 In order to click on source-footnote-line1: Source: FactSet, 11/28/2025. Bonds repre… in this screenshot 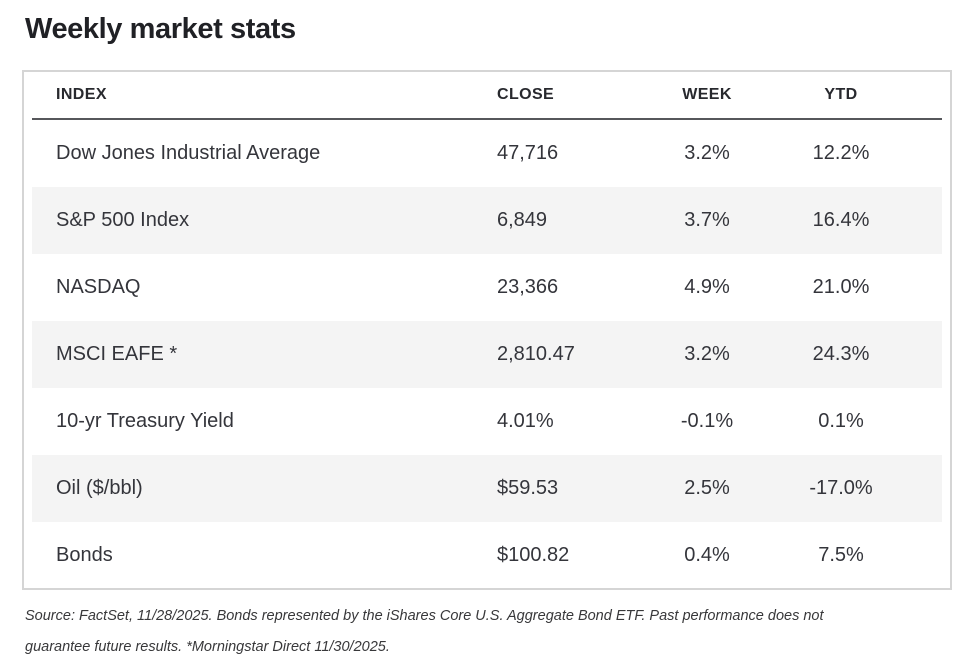, I will do `click(424, 616)`.